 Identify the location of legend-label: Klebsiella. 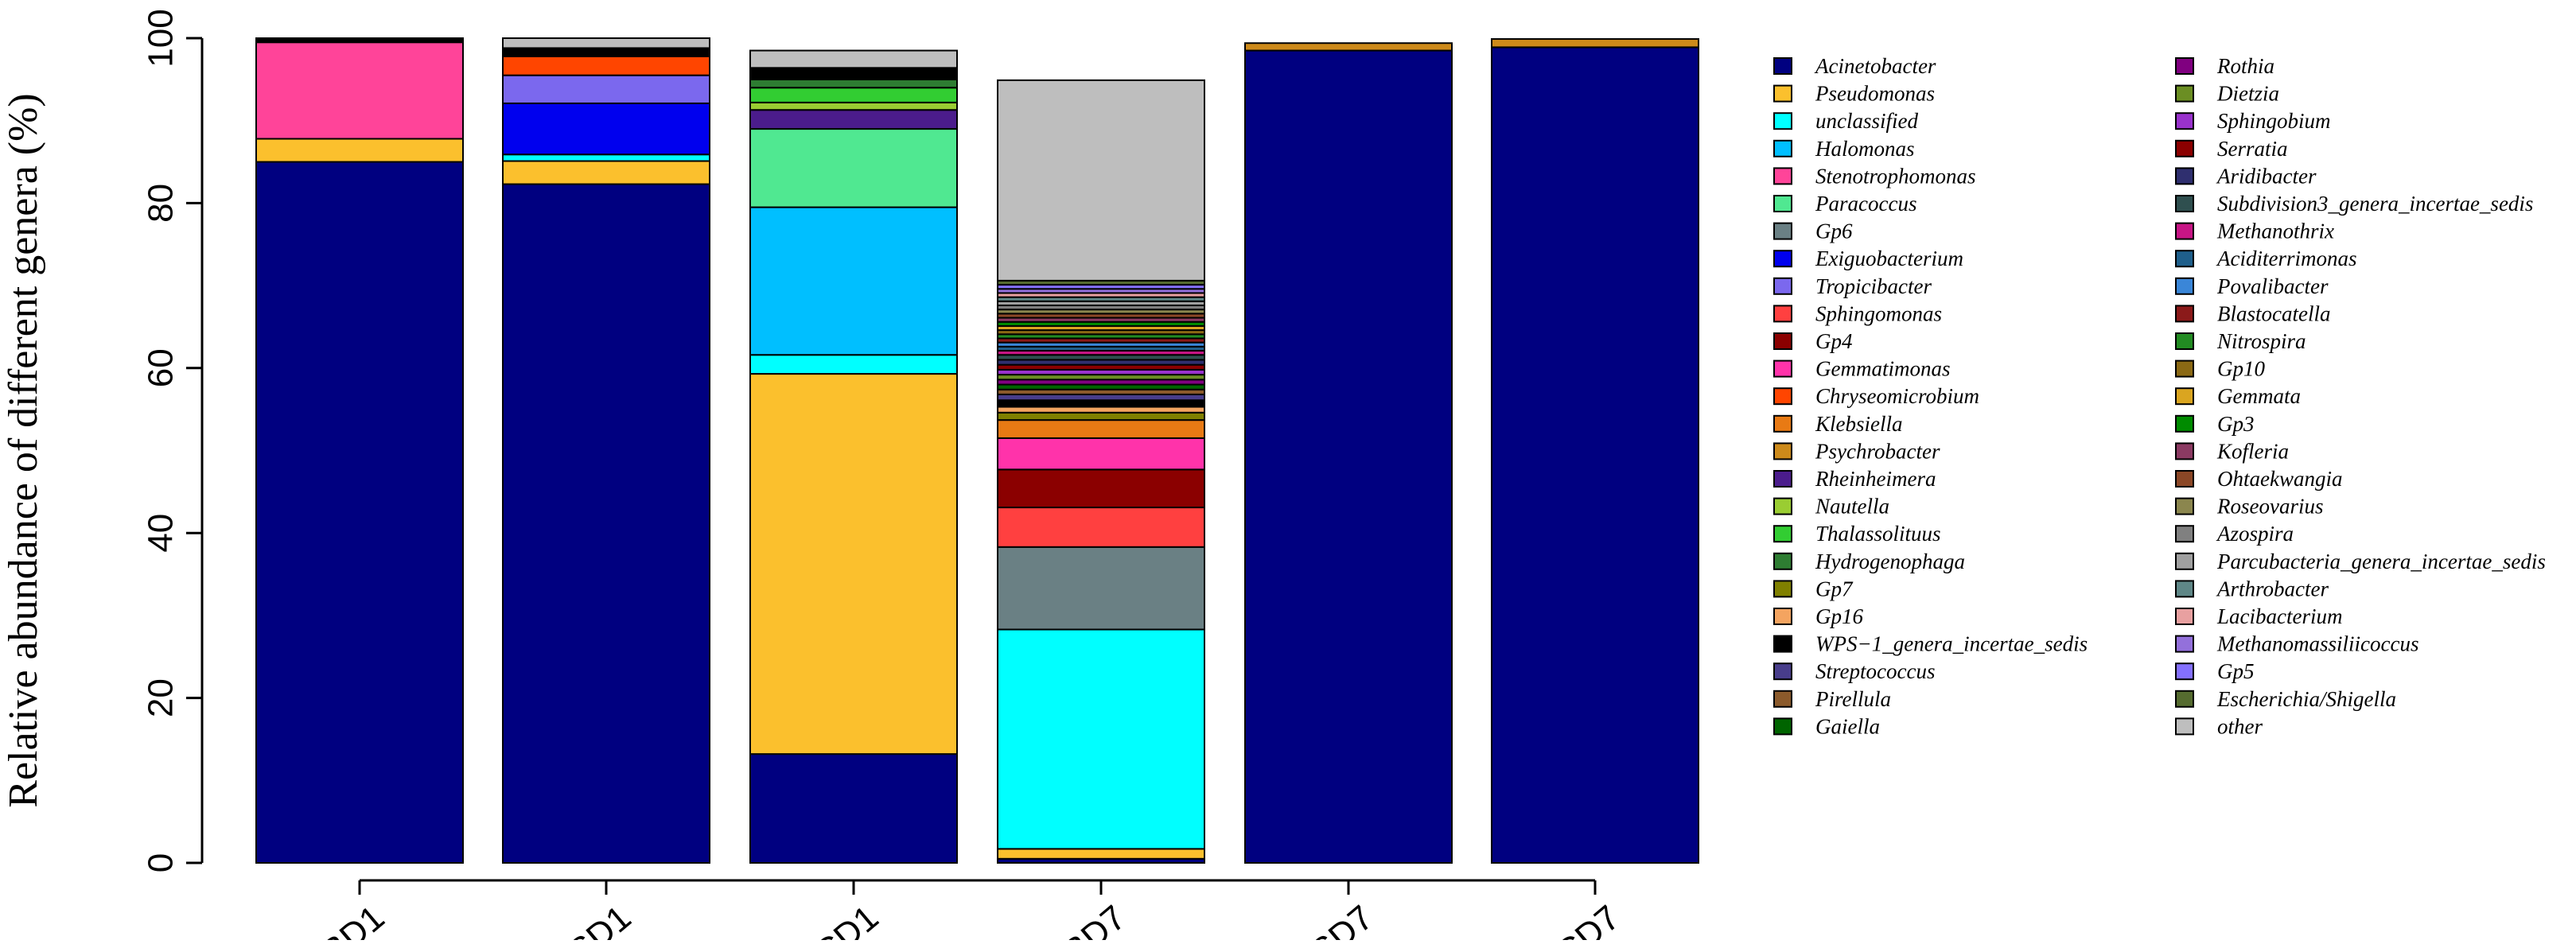
(1859, 424).